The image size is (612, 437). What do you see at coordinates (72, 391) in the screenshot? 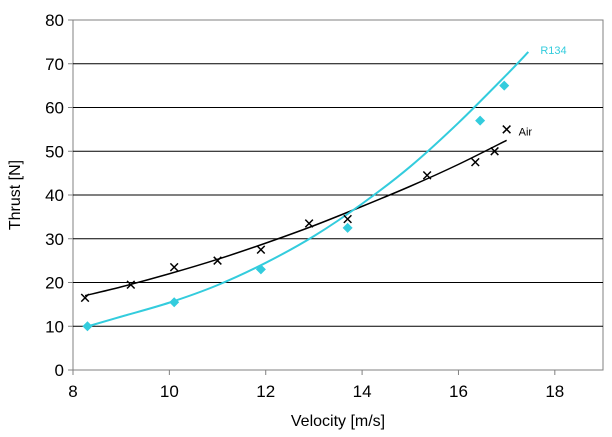
I see `x-tick-label: 8` at bounding box center [72, 391].